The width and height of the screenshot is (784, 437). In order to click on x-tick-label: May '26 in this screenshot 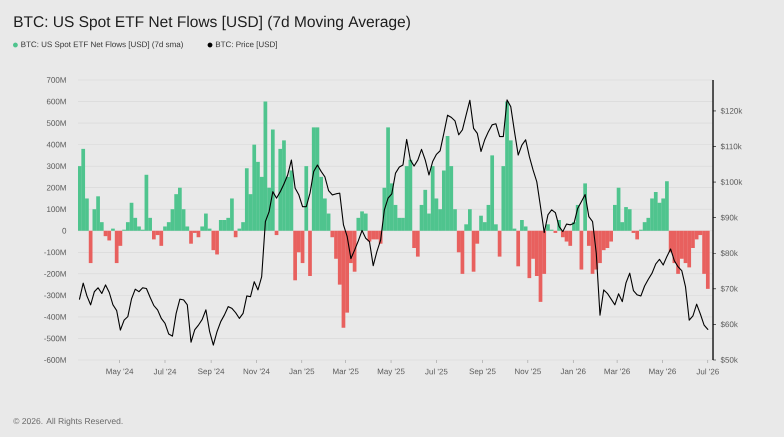, I will do `click(662, 372)`.